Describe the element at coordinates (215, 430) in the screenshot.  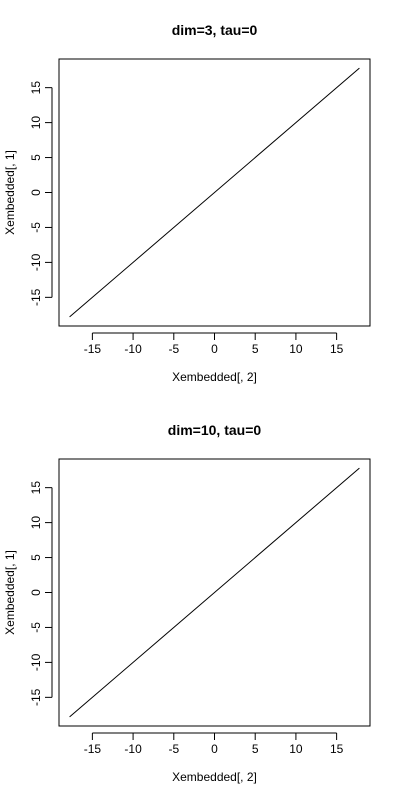
I see `chart-title: dim=10, tau=0` at that location.